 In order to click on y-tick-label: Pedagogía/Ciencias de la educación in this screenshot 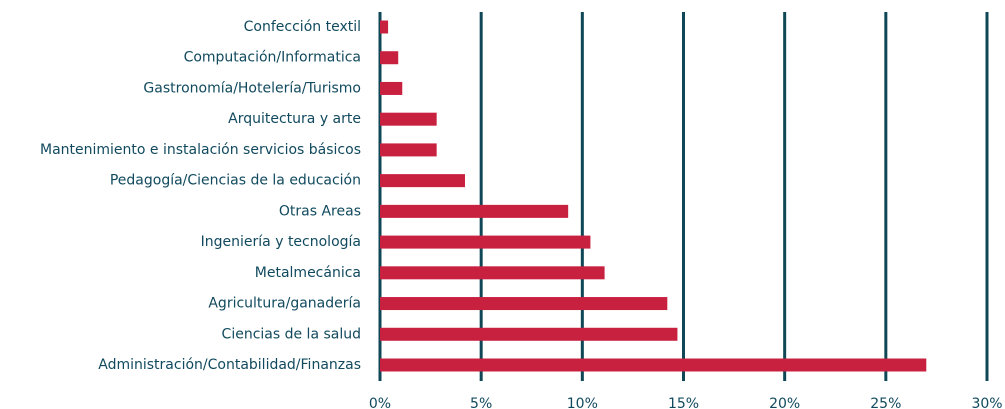, I will do `click(235, 181)`.